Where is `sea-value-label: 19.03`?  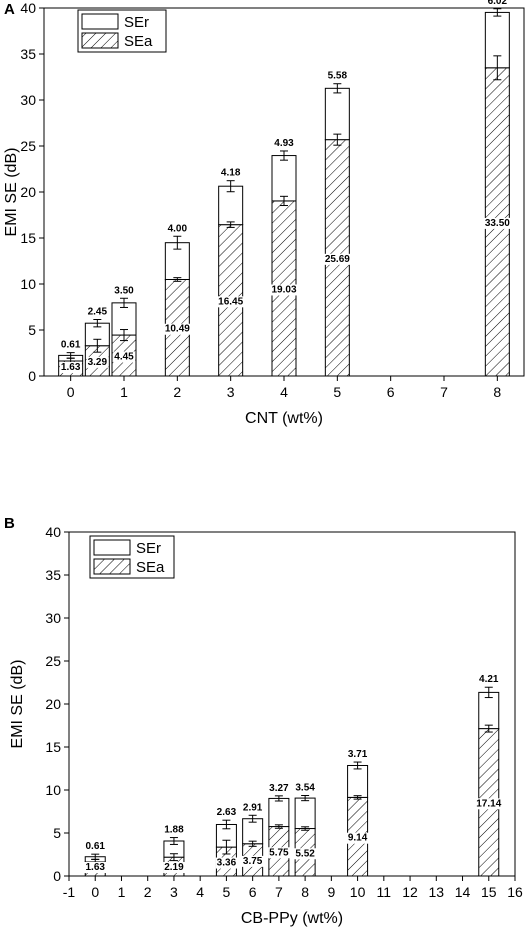
sea-value-label: 19.03 is located at coordinates (283, 289).